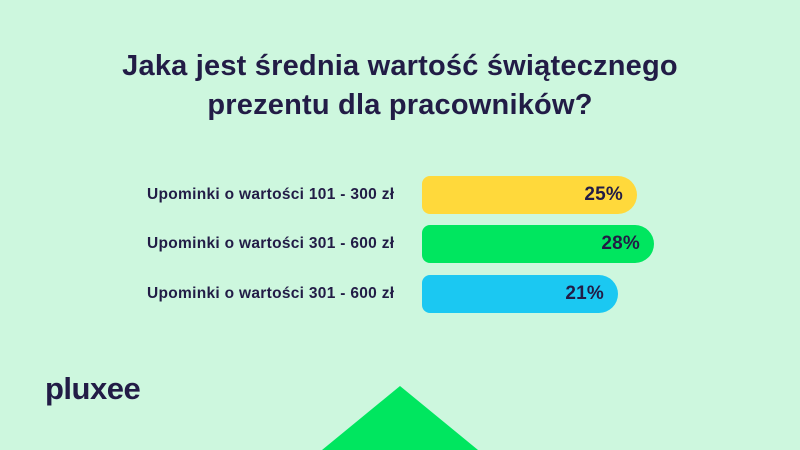  I want to click on pluxee-logo: pluxee, so click(93, 388).